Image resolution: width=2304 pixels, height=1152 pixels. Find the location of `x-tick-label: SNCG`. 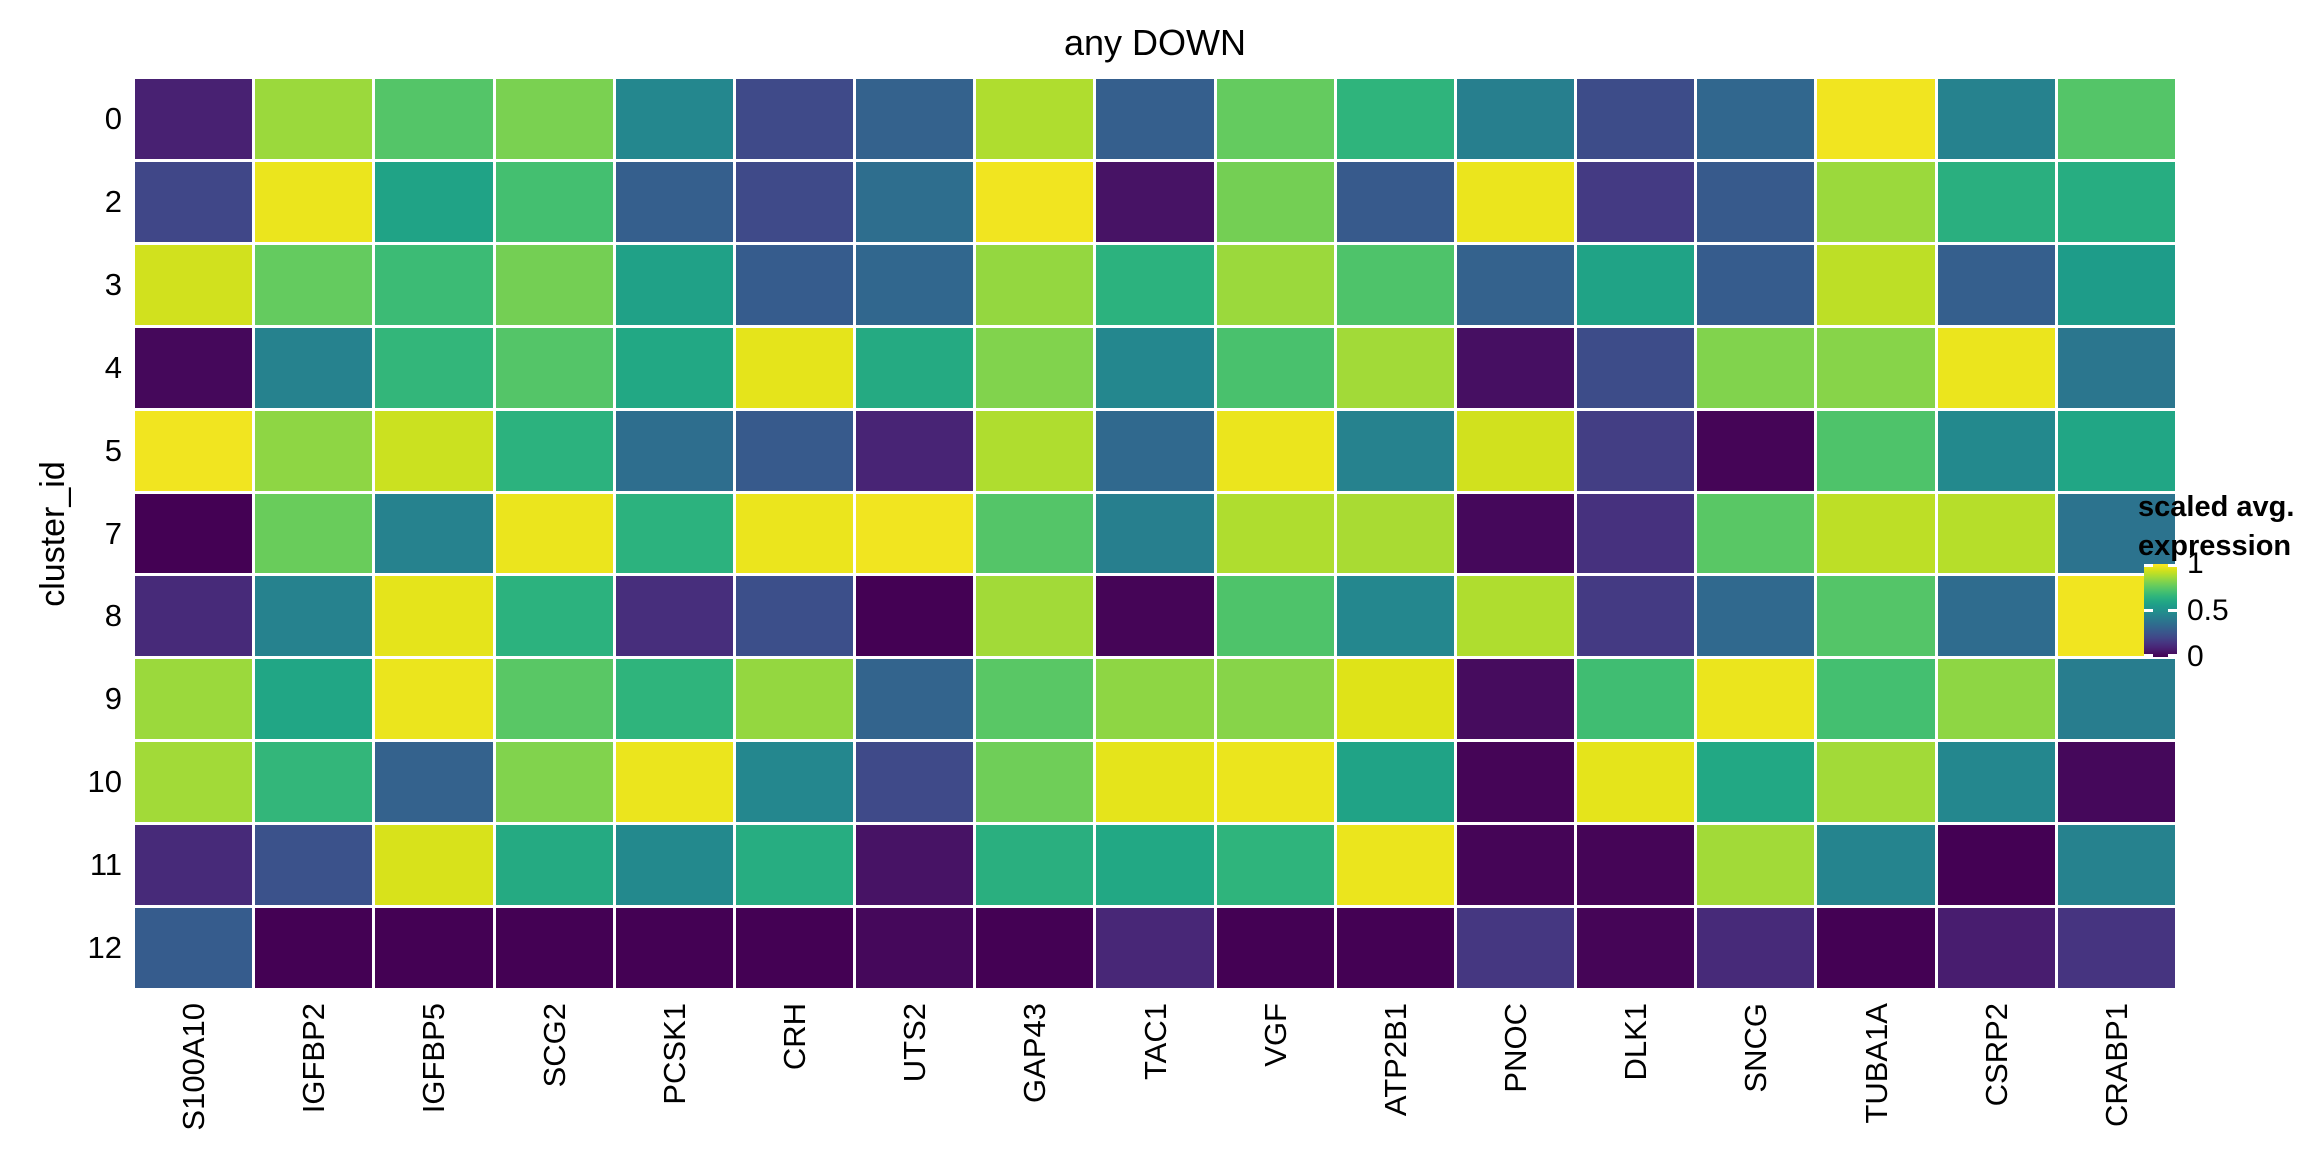

x-tick-label: SNCG is located at coordinates (1756, 1048).